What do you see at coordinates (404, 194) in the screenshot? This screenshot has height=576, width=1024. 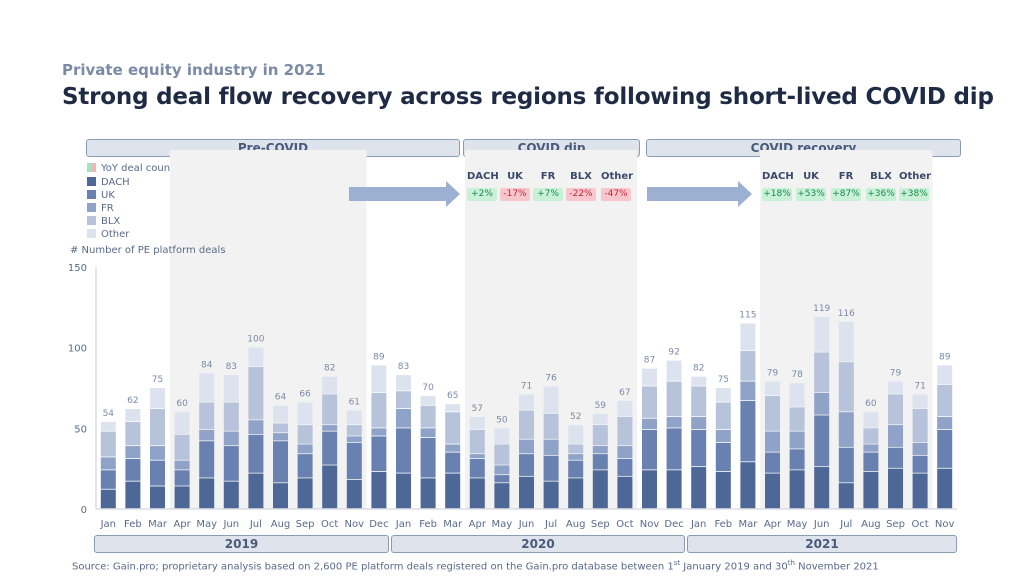 I see `arrow-right-icon` at bounding box center [404, 194].